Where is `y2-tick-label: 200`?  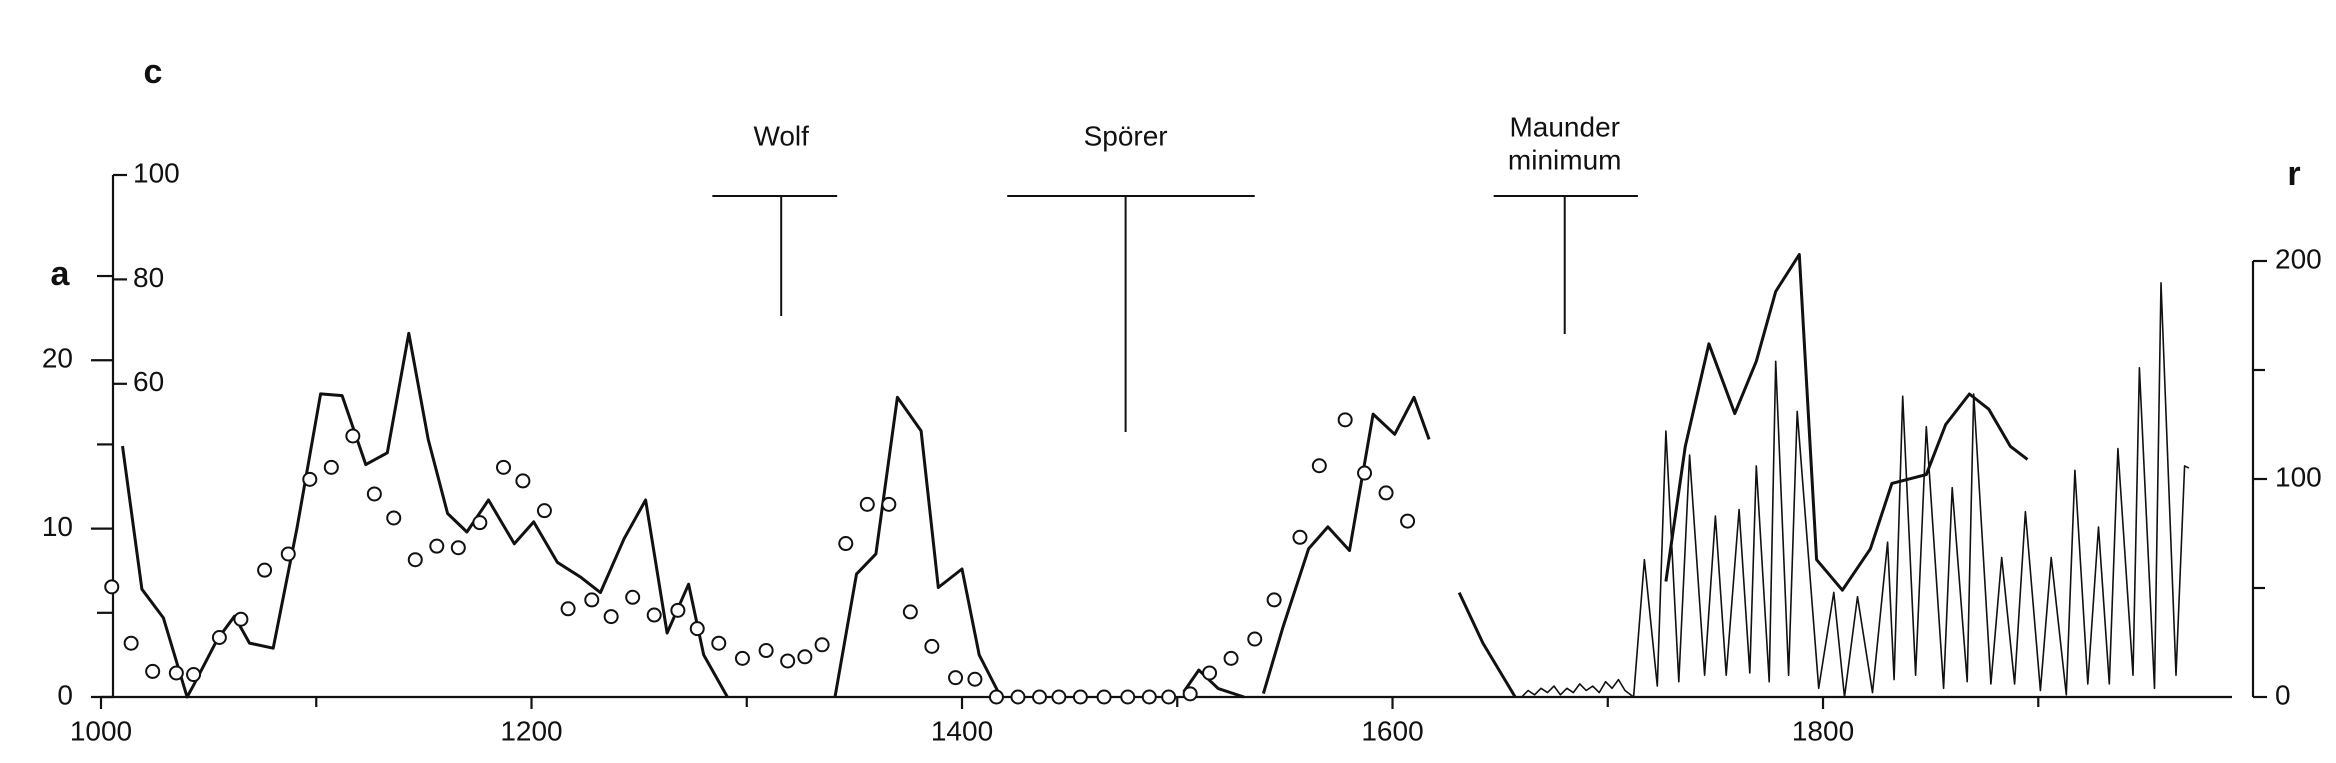
y2-tick-label: 200 is located at coordinates (2298, 258).